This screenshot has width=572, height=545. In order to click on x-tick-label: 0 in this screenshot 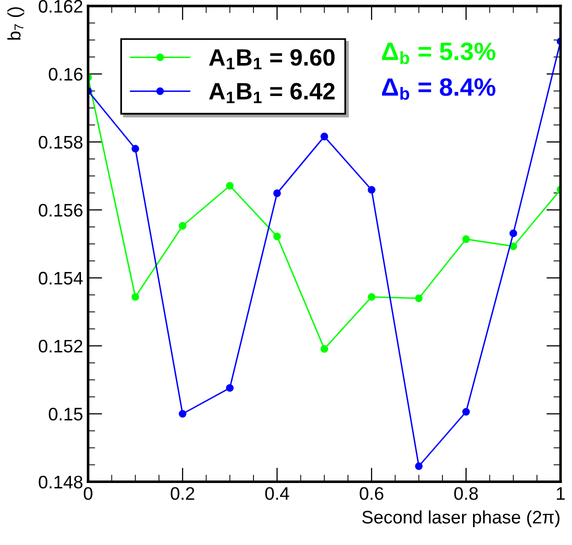, I will do `click(88, 493)`.